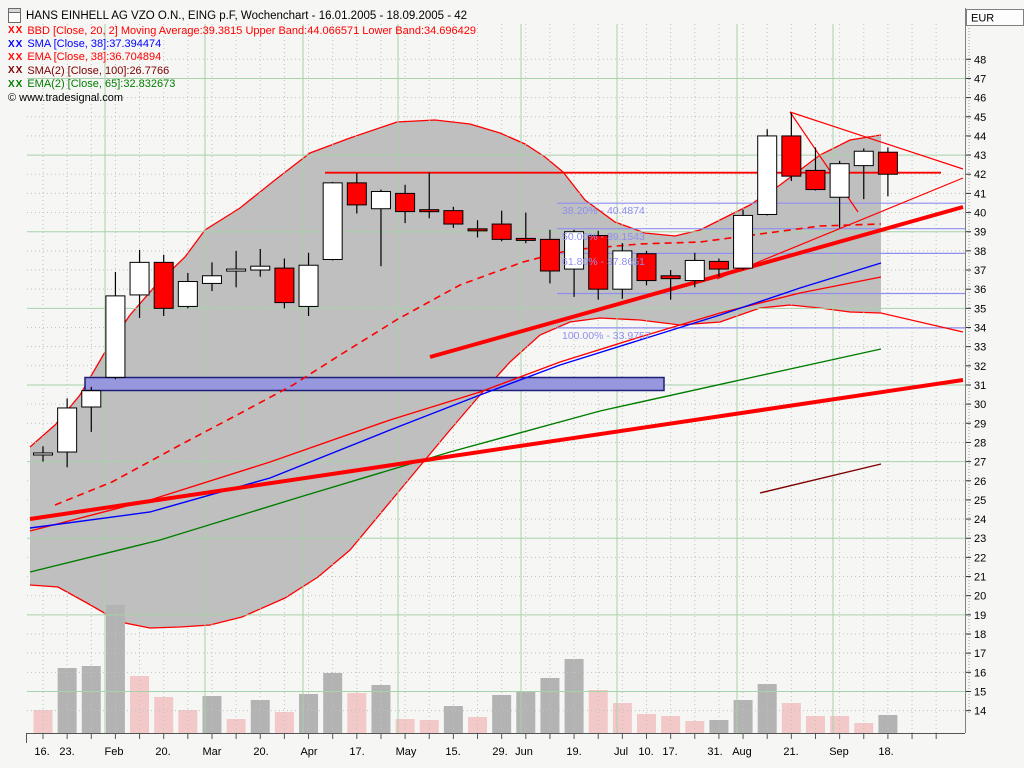  What do you see at coordinates (980, 60) in the screenshot?
I see `y-axis-tick-label: 48` at bounding box center [980, 60].